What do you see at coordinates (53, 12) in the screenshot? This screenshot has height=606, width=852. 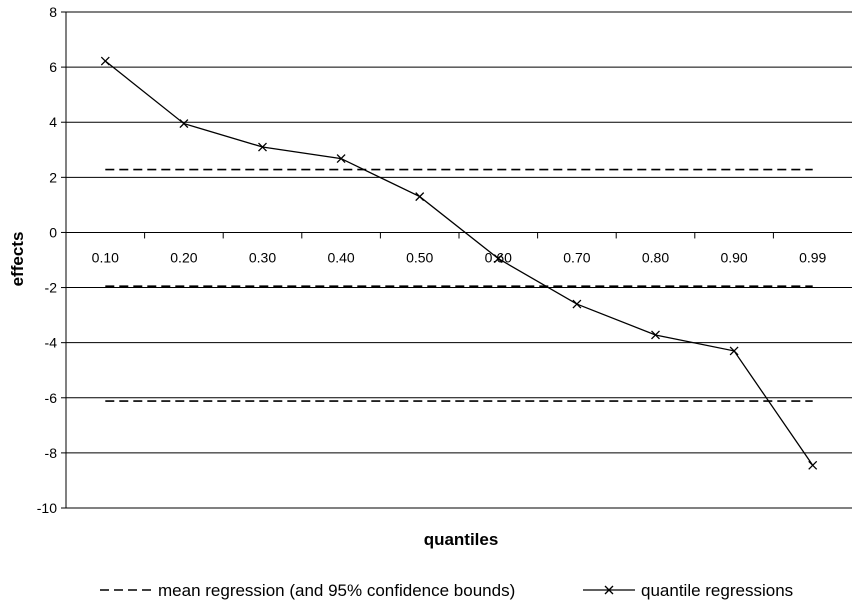 I see `y-tick-label: 8` at bounding box center [53, 12].